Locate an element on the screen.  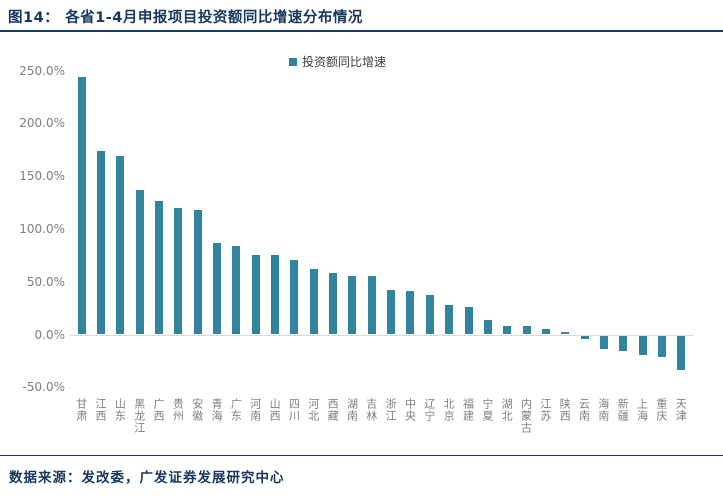
y-axis-label: 200.0% is located at coordinates (42, 123).